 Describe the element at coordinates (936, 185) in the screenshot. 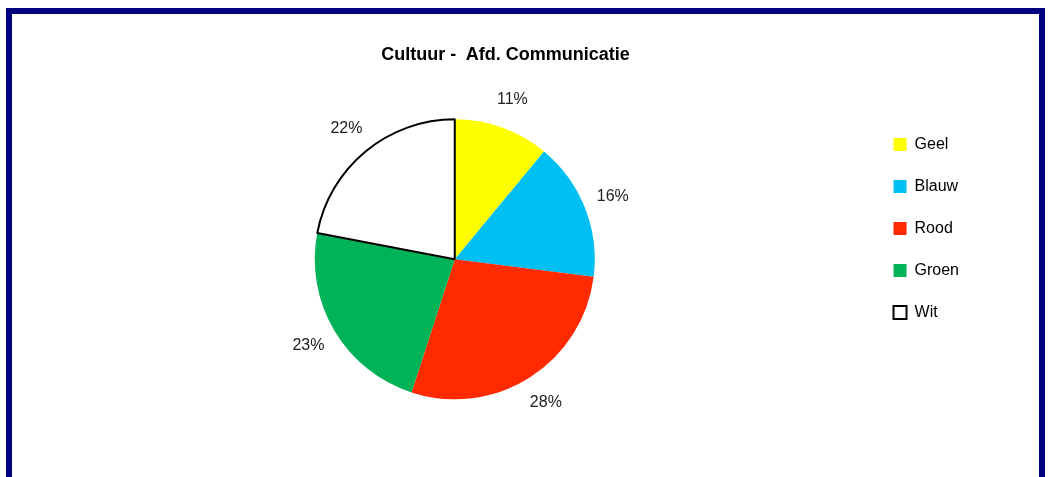

I see `legend-label: Blauw` at that location.